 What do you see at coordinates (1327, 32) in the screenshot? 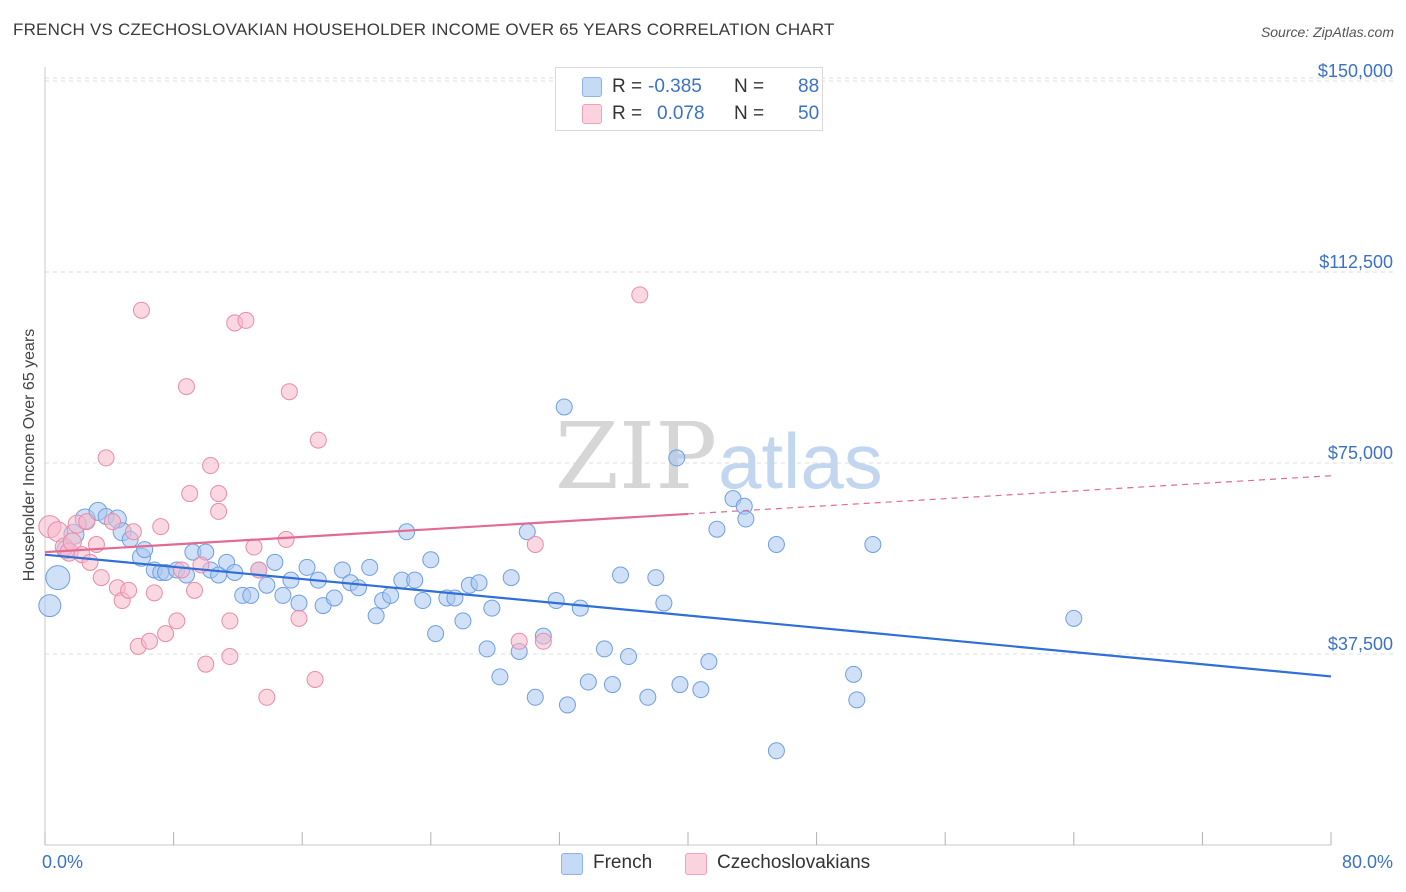
I see `source-label: Source: ZipAtlas.com` at bounding box center [1327, 32].